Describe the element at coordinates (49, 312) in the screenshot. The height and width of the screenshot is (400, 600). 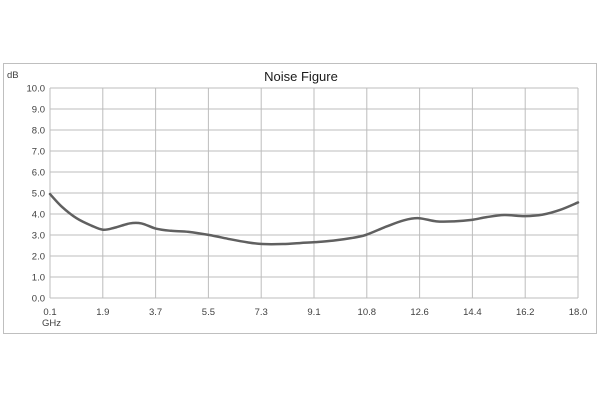
I see `x-tick-label: 0.1` at that location.